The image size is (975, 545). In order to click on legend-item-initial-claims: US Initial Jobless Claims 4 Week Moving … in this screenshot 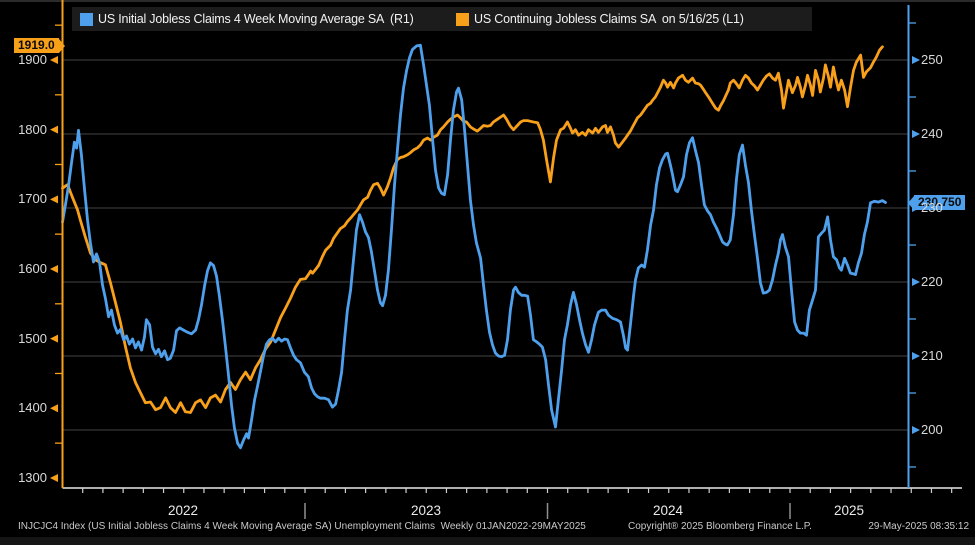, I will do `click(247, 19)`.